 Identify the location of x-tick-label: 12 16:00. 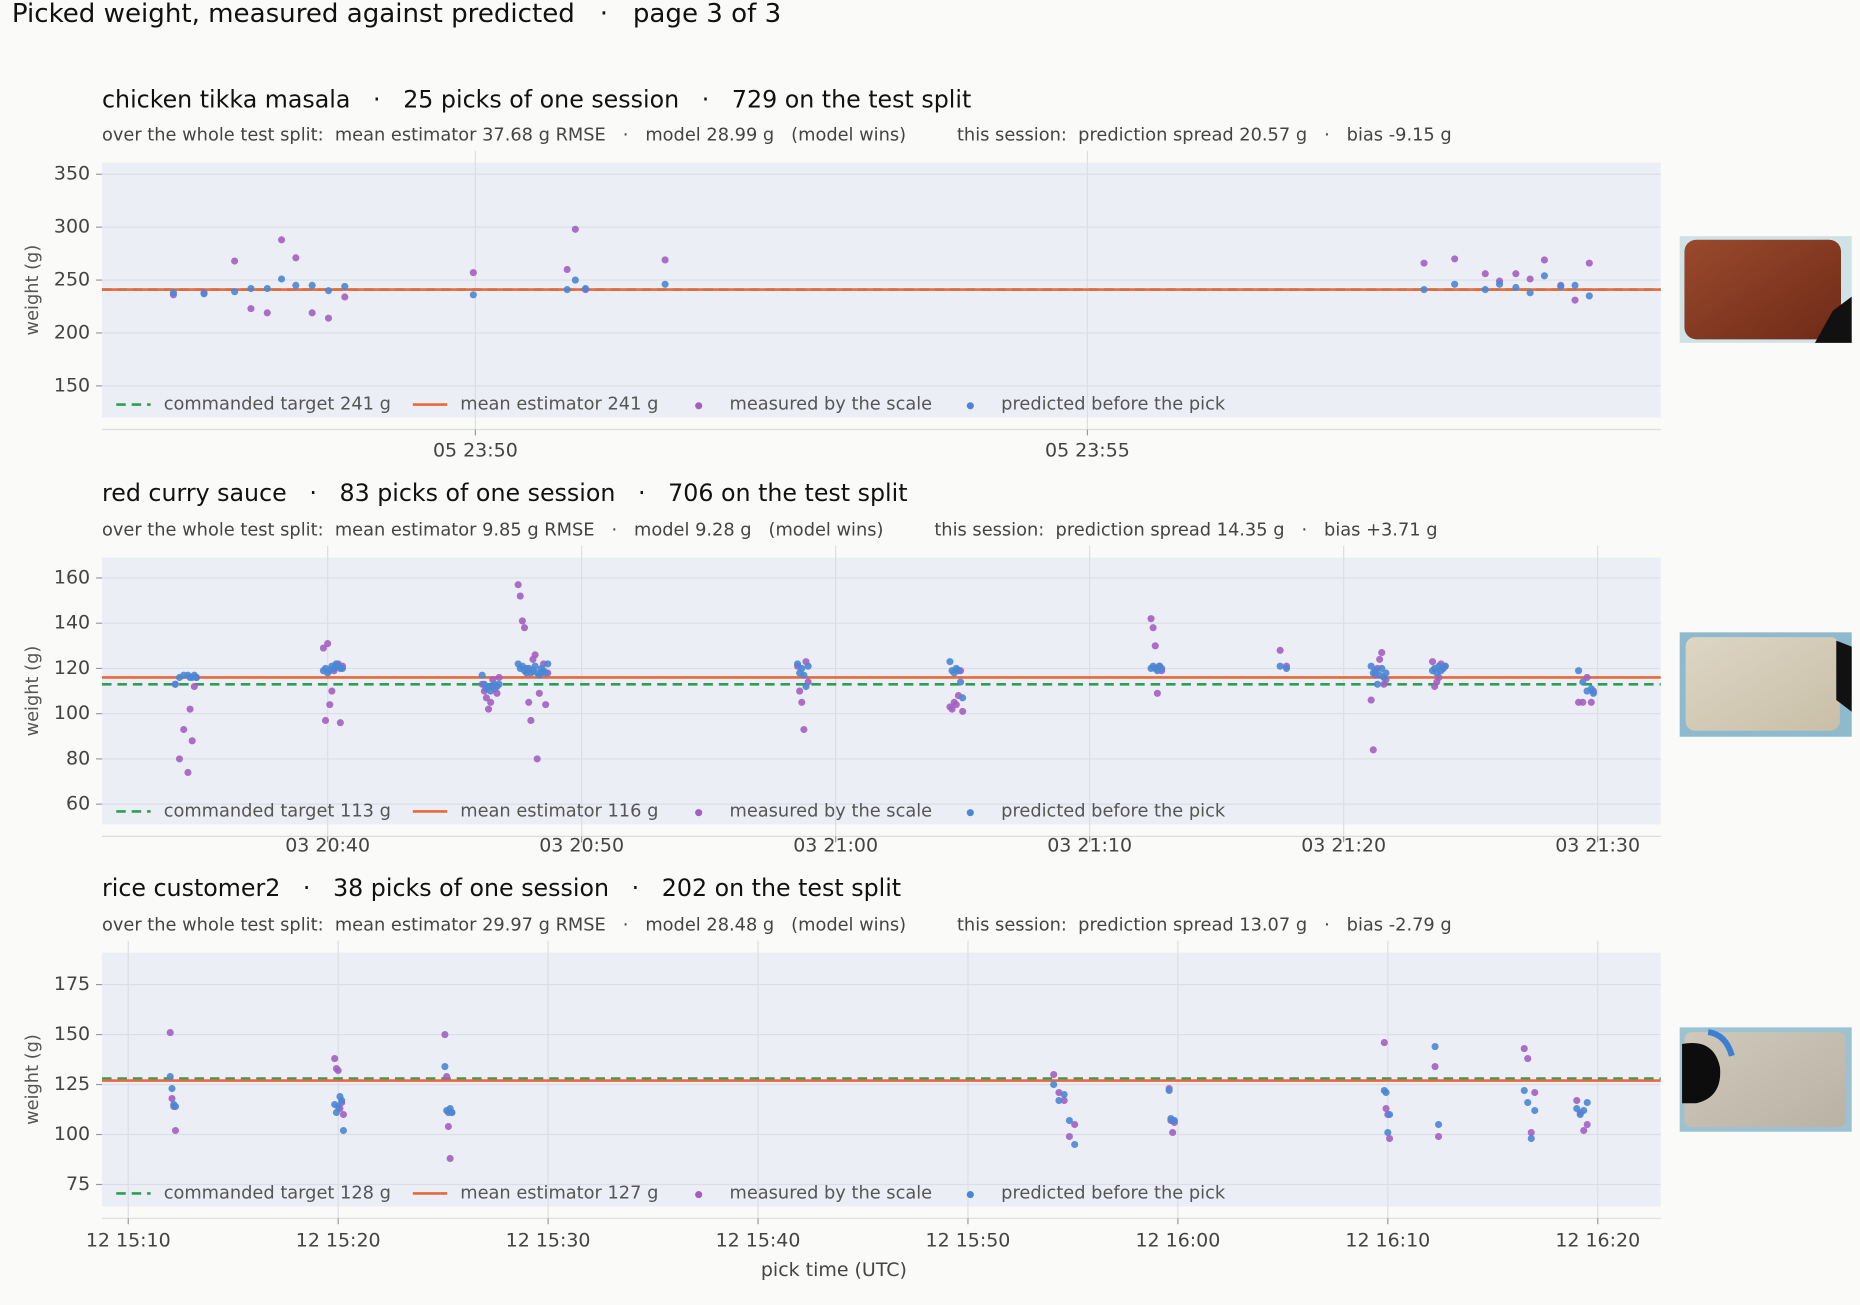
(1177, 1240).